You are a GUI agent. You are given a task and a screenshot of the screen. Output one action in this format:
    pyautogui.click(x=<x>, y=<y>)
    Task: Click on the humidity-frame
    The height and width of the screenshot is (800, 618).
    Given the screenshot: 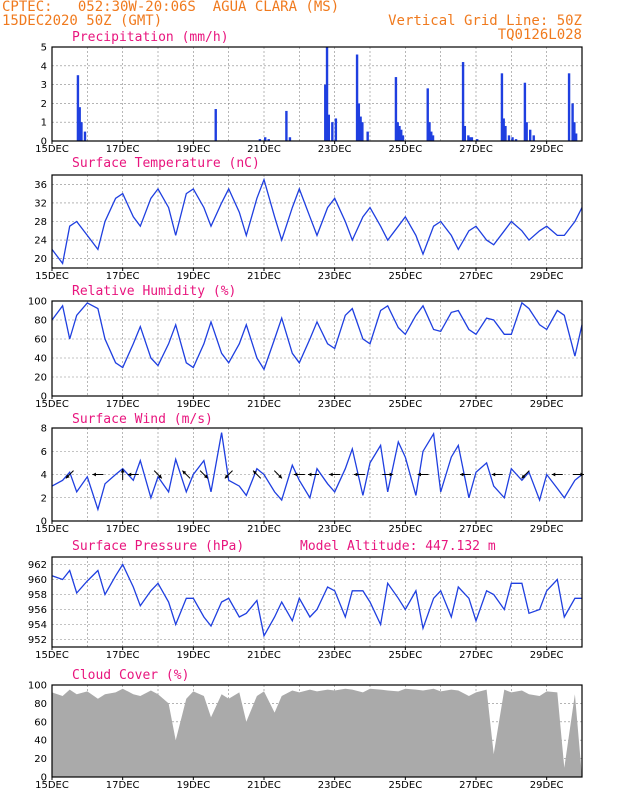 What is the action you would take?
    pyautogui.click(x=317, y=348)
    